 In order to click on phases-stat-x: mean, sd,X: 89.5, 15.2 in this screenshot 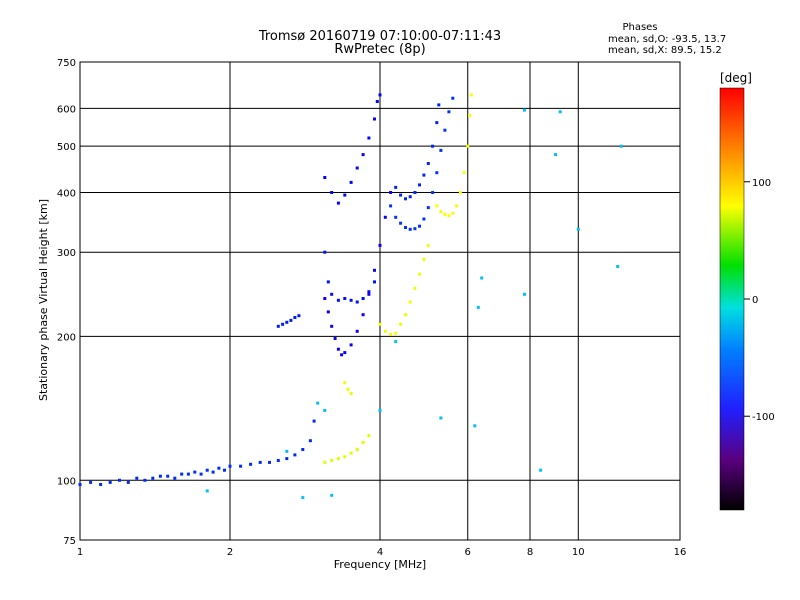, I will do `click(665, 50)`.